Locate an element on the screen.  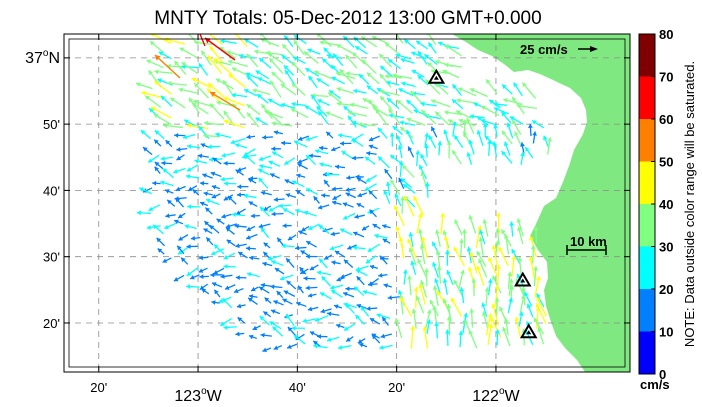
velocity-scale-arrow-head is located at coordinates (594, 49).